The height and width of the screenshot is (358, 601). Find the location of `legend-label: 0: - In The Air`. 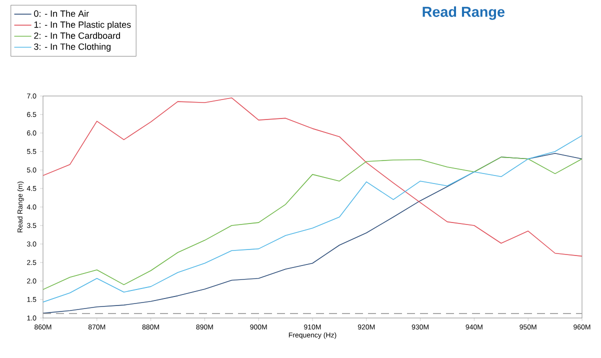

legend-label: 0: - In The Air is located at coordinates (61, 13).